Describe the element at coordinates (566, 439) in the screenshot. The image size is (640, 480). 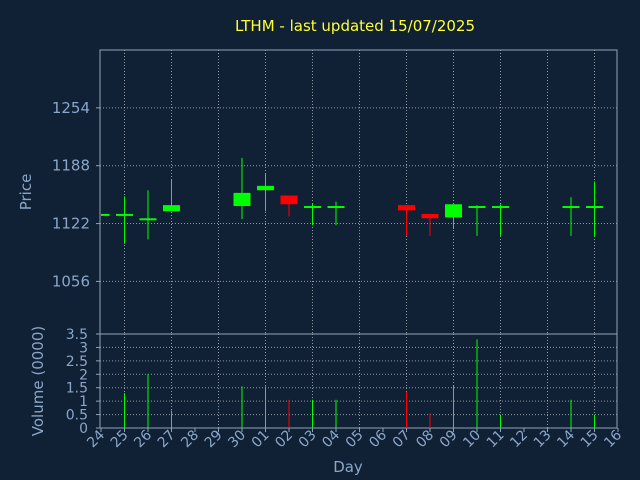
I see `day-tick-label: 14` at that location.